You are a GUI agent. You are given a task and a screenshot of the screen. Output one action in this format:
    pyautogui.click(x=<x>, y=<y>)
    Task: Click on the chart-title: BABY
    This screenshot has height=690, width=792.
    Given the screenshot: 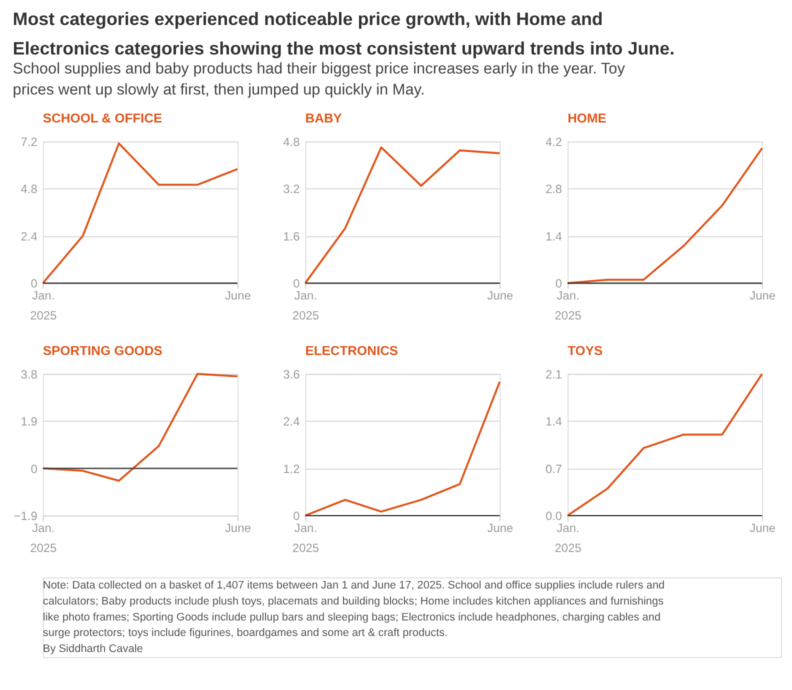 What is the action you would take?
    pyautogui.click(x=323, y=118)
    